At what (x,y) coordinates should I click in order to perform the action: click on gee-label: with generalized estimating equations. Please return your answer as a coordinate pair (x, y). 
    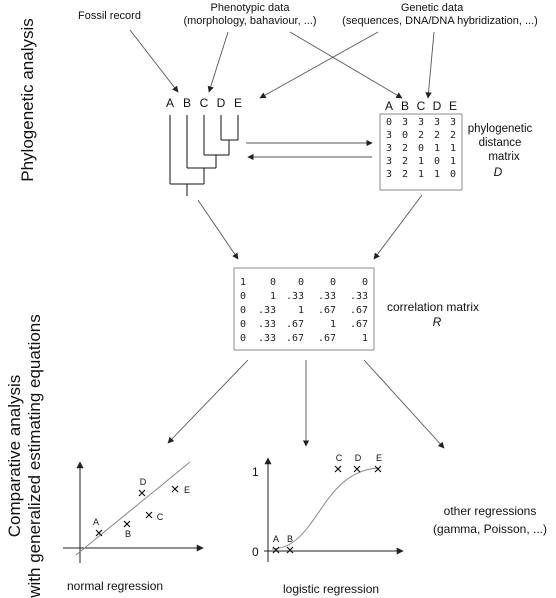
    Looking at the image, I should click on (34, 456).